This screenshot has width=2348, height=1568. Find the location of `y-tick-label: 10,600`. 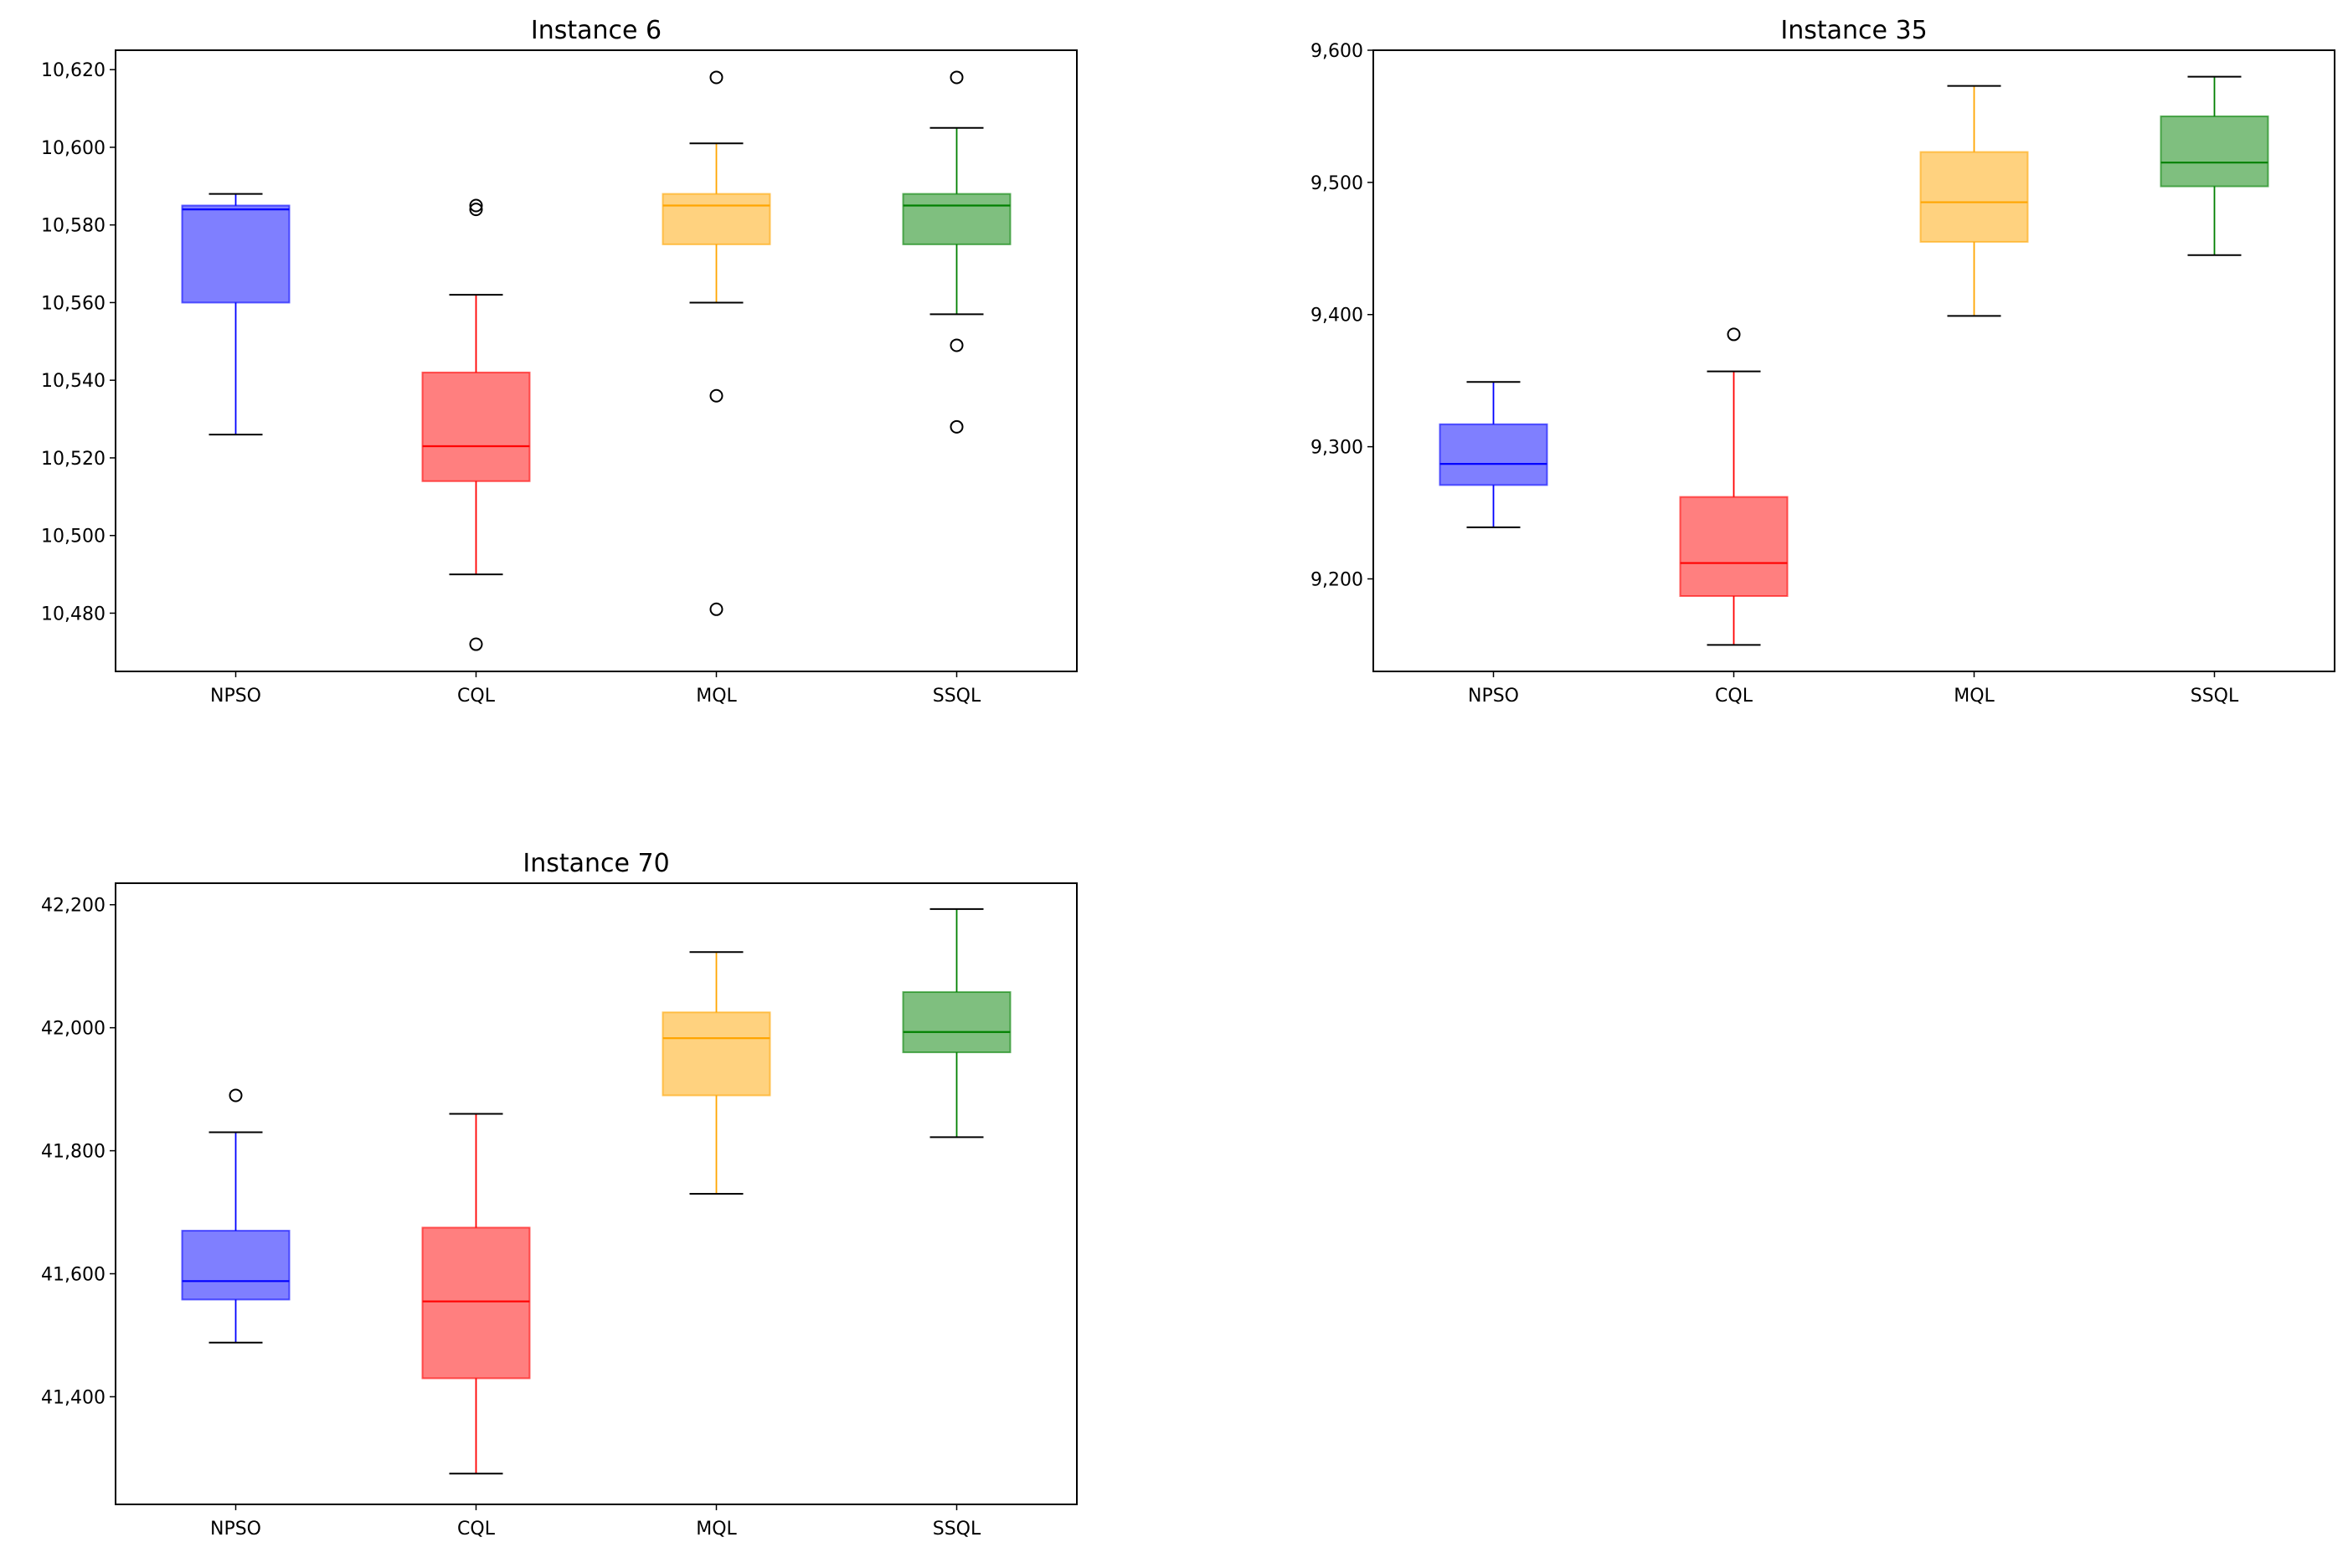

y-tick-label: 10,600 is located at coordinates (73, 148).